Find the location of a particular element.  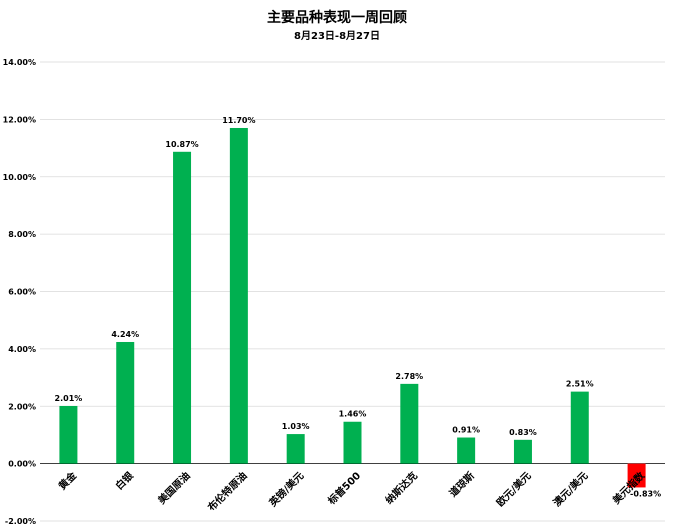

category-label: 白银 is located at coordinates (125, 480).